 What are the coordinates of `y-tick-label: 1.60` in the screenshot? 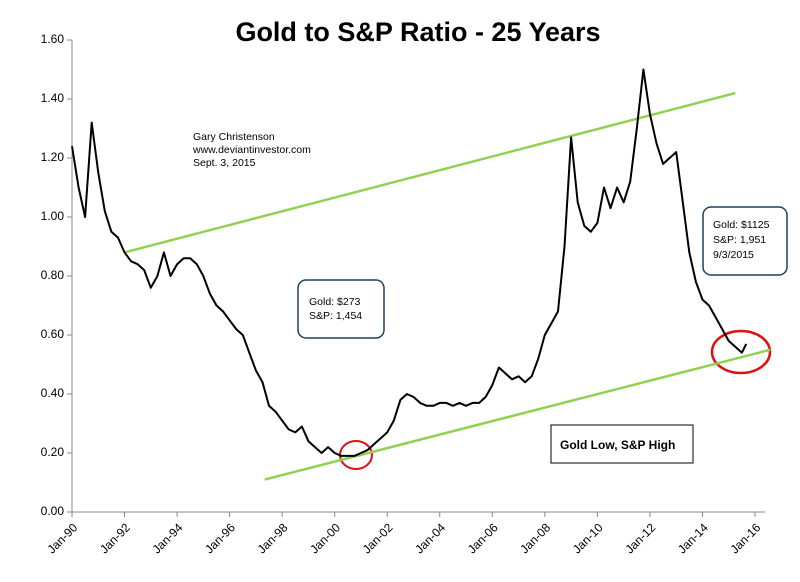 It's located at (53, 39).